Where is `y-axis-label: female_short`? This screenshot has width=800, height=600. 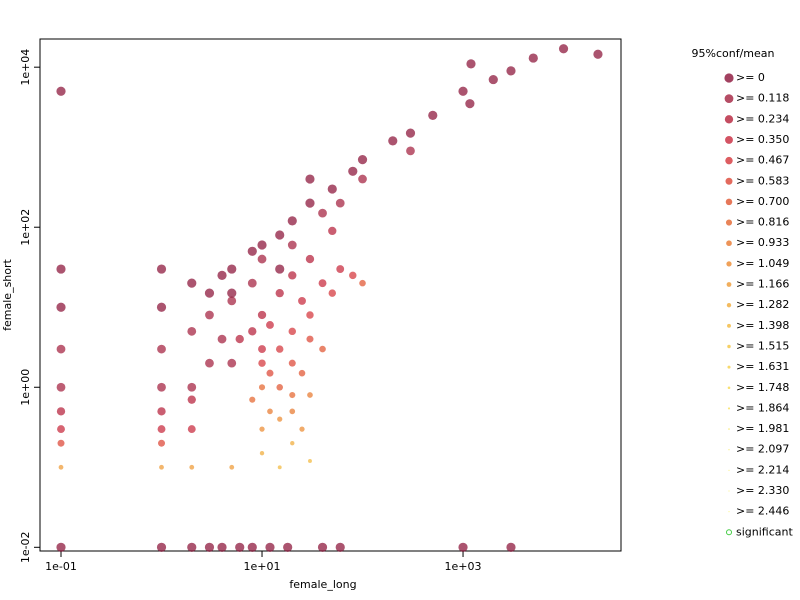 y-axis-label: female_short is located at coordinates (7, 294).